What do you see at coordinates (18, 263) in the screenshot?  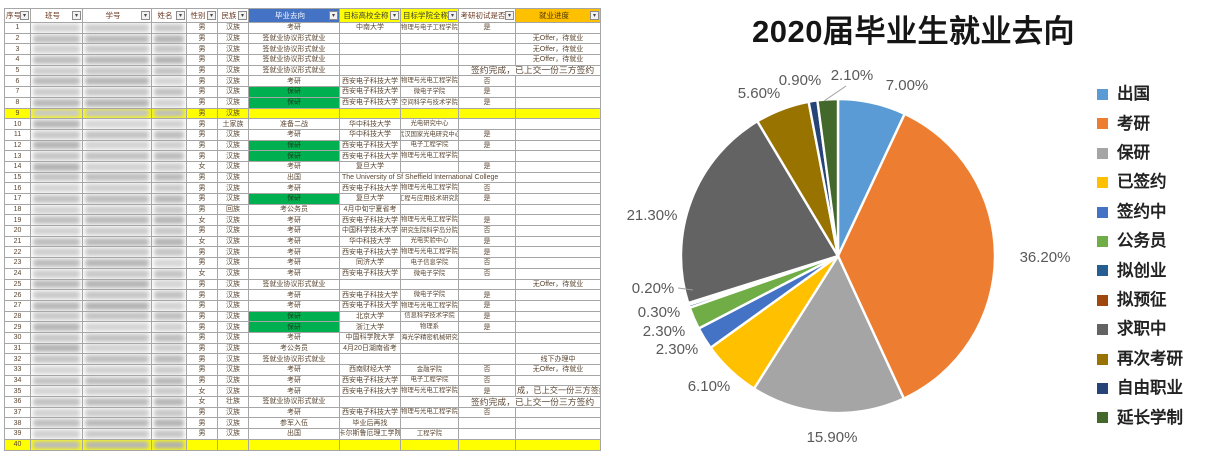 I see `cell-seq: 23` at bounding box center [18, 263].